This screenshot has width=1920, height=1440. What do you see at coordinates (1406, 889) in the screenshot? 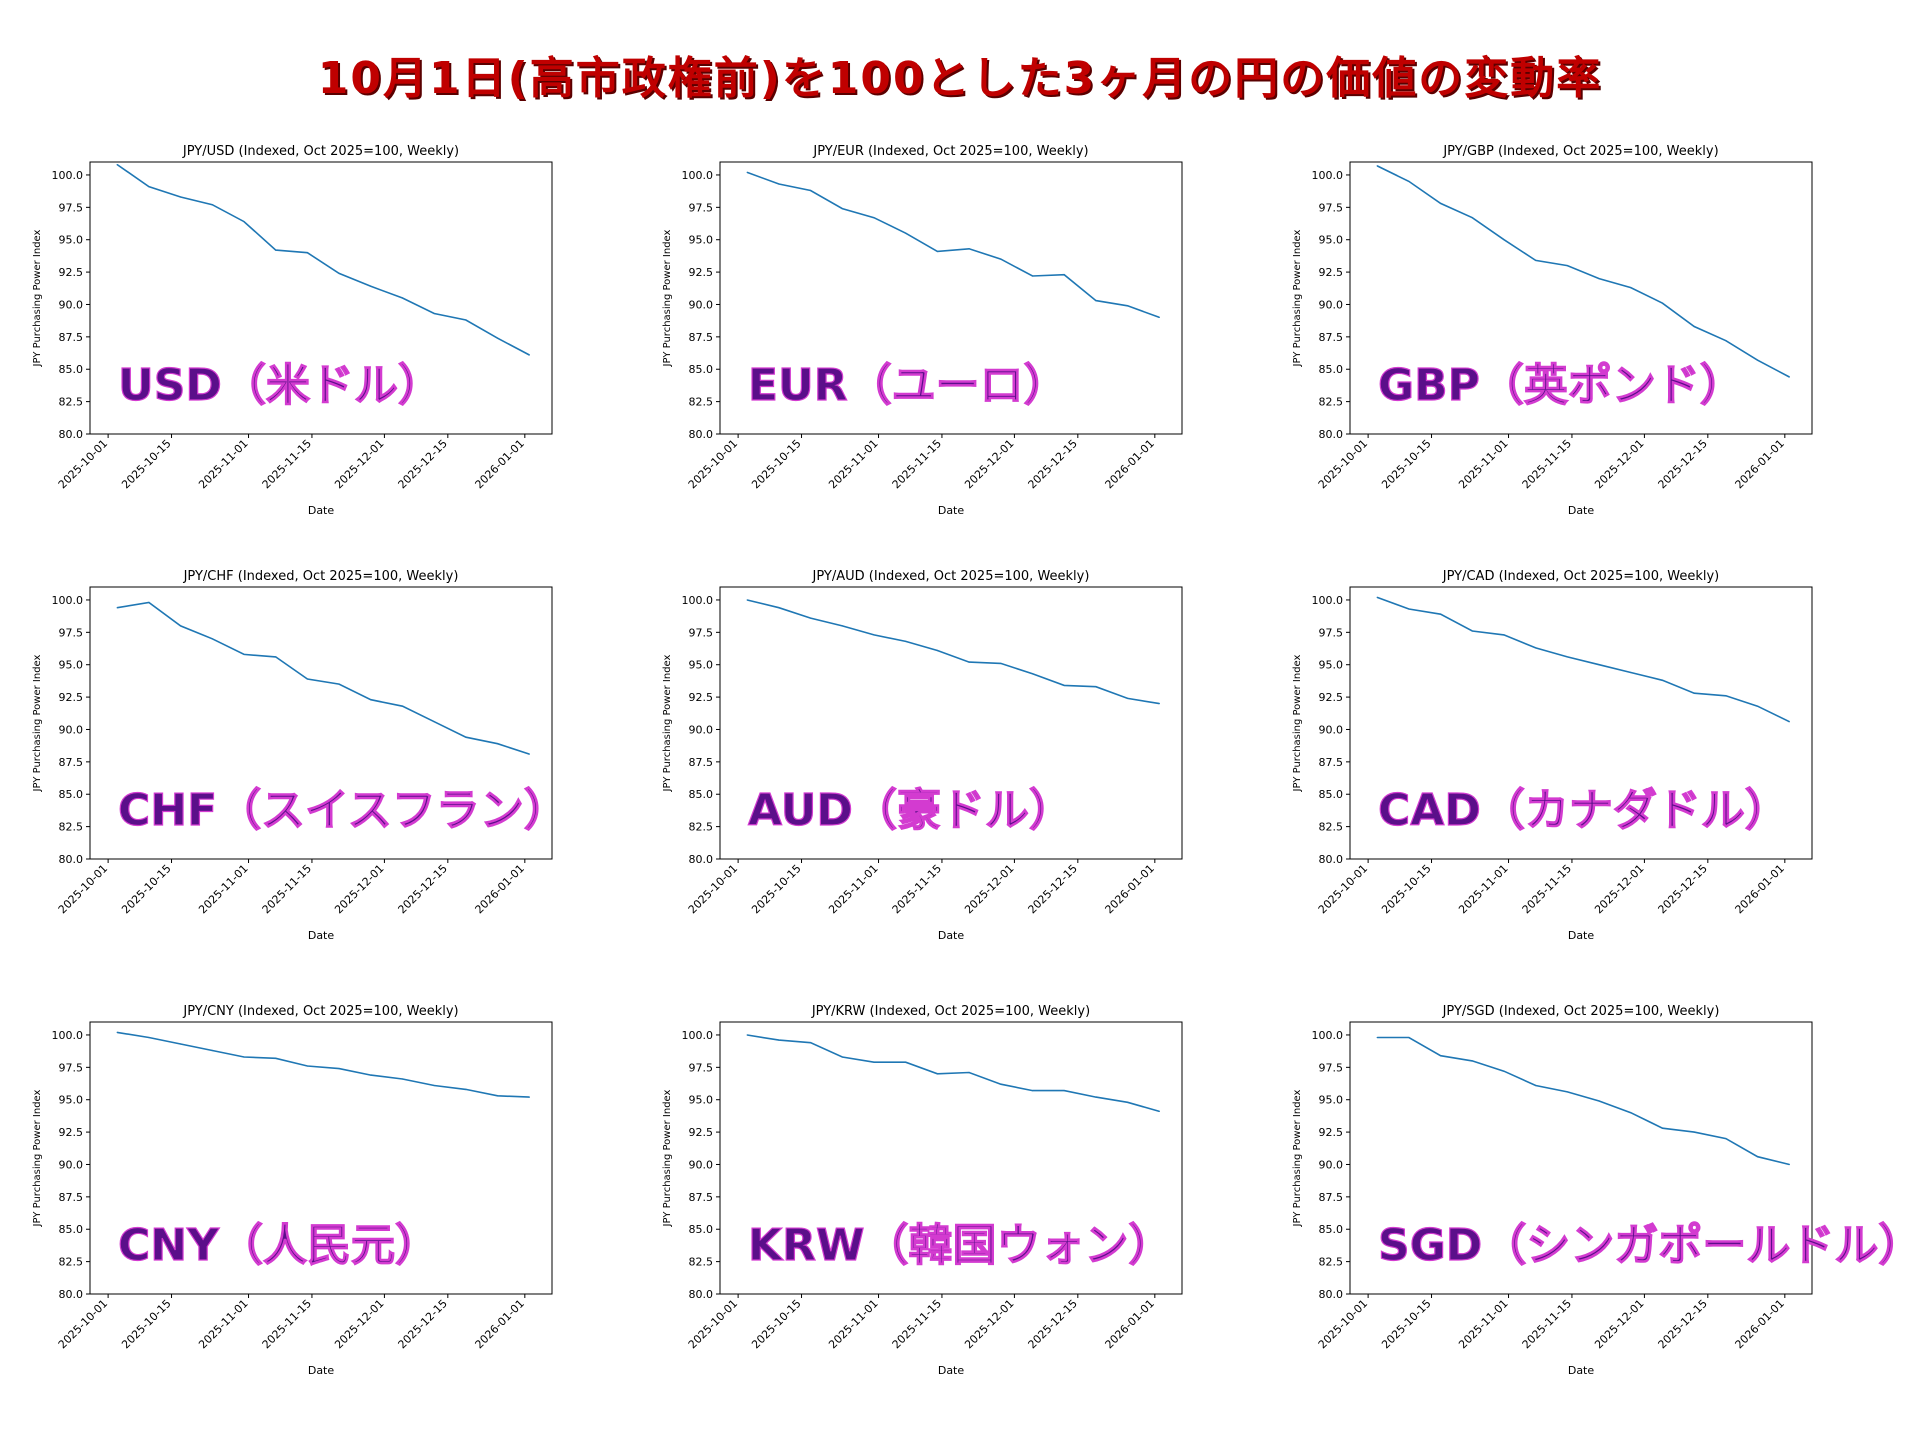
I see `x-tick-label: 2025-10-15` at bounding box center [1406, 889].